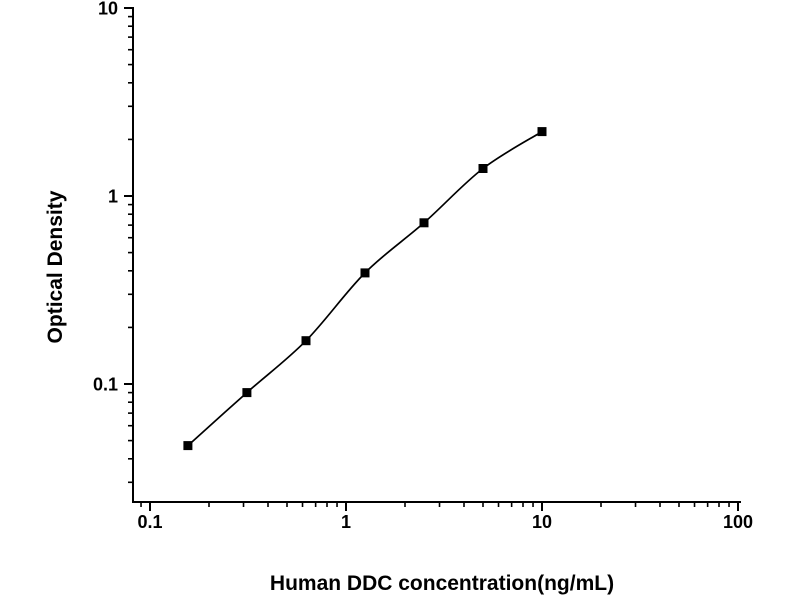 This screenshot has width=800, height=600. I want to click on x-tick-label: 100, so click(738, 522).